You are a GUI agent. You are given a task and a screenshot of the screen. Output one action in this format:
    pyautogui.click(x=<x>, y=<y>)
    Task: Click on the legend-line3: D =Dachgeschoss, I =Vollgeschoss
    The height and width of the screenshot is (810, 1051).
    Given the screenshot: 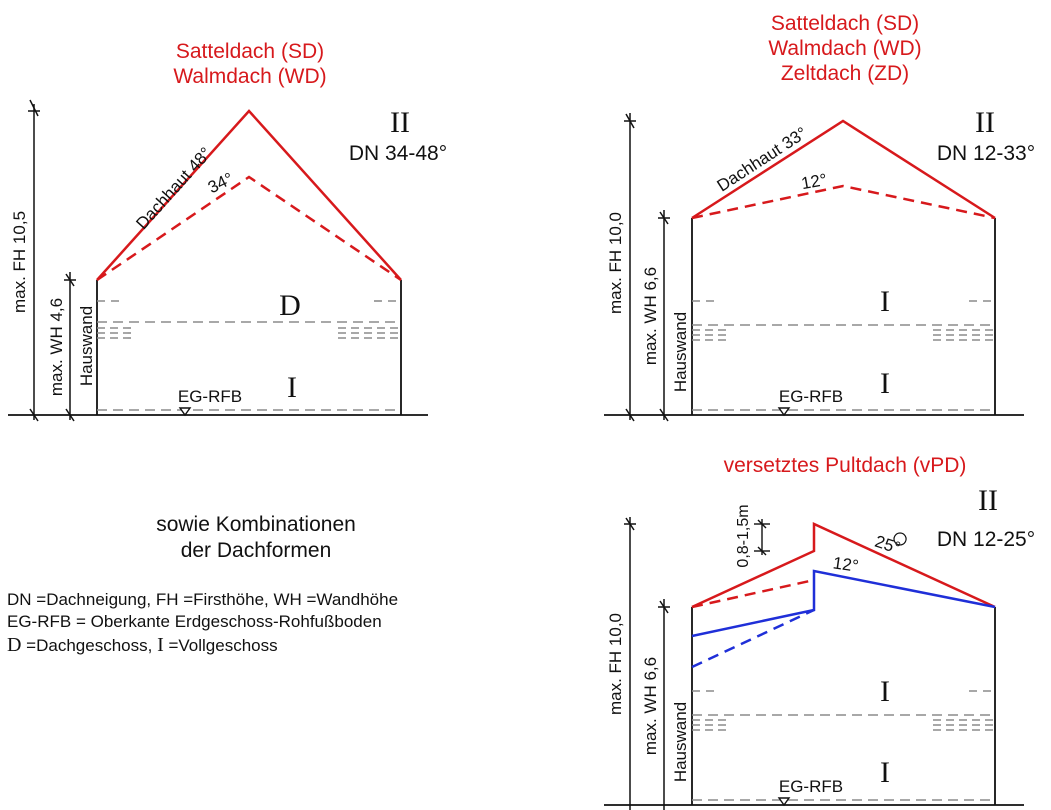 What is the action you would take?
    pyautogui.click(x=142, y=645)
    